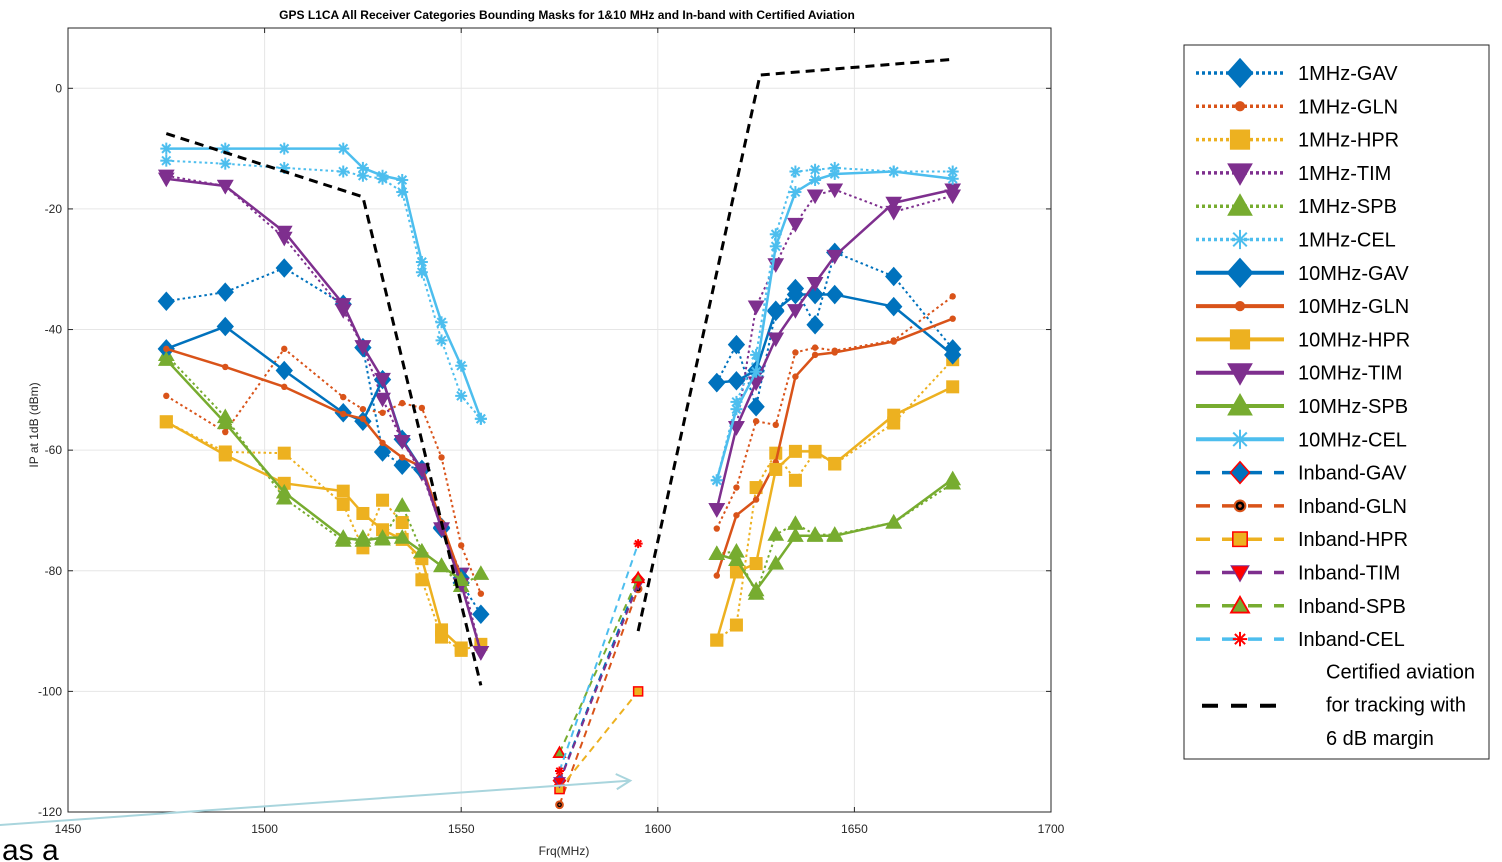 The height and width of the screenshot is (862, 1502). I want to click on legend-label: 1MHz-HPR, so click(1348, 141).